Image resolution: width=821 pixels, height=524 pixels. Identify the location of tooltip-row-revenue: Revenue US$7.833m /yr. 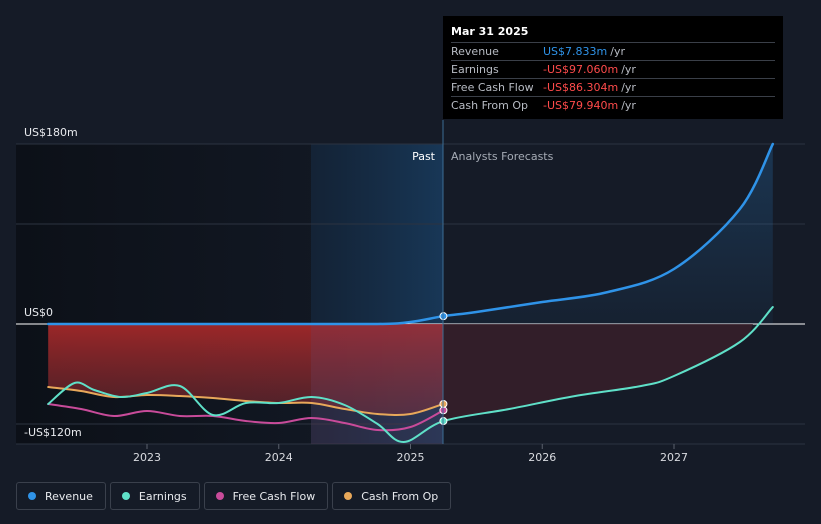
(613, 52).